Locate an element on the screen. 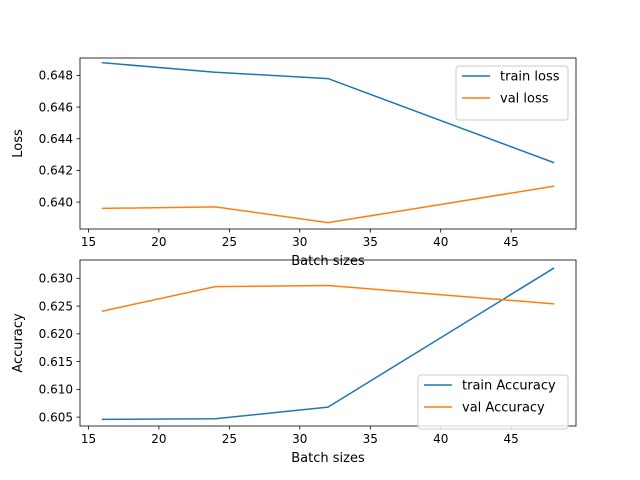 The width and height of the screenshot is (640, 480). y-tick-label: 0.640 is located at coordinates (56, 202).